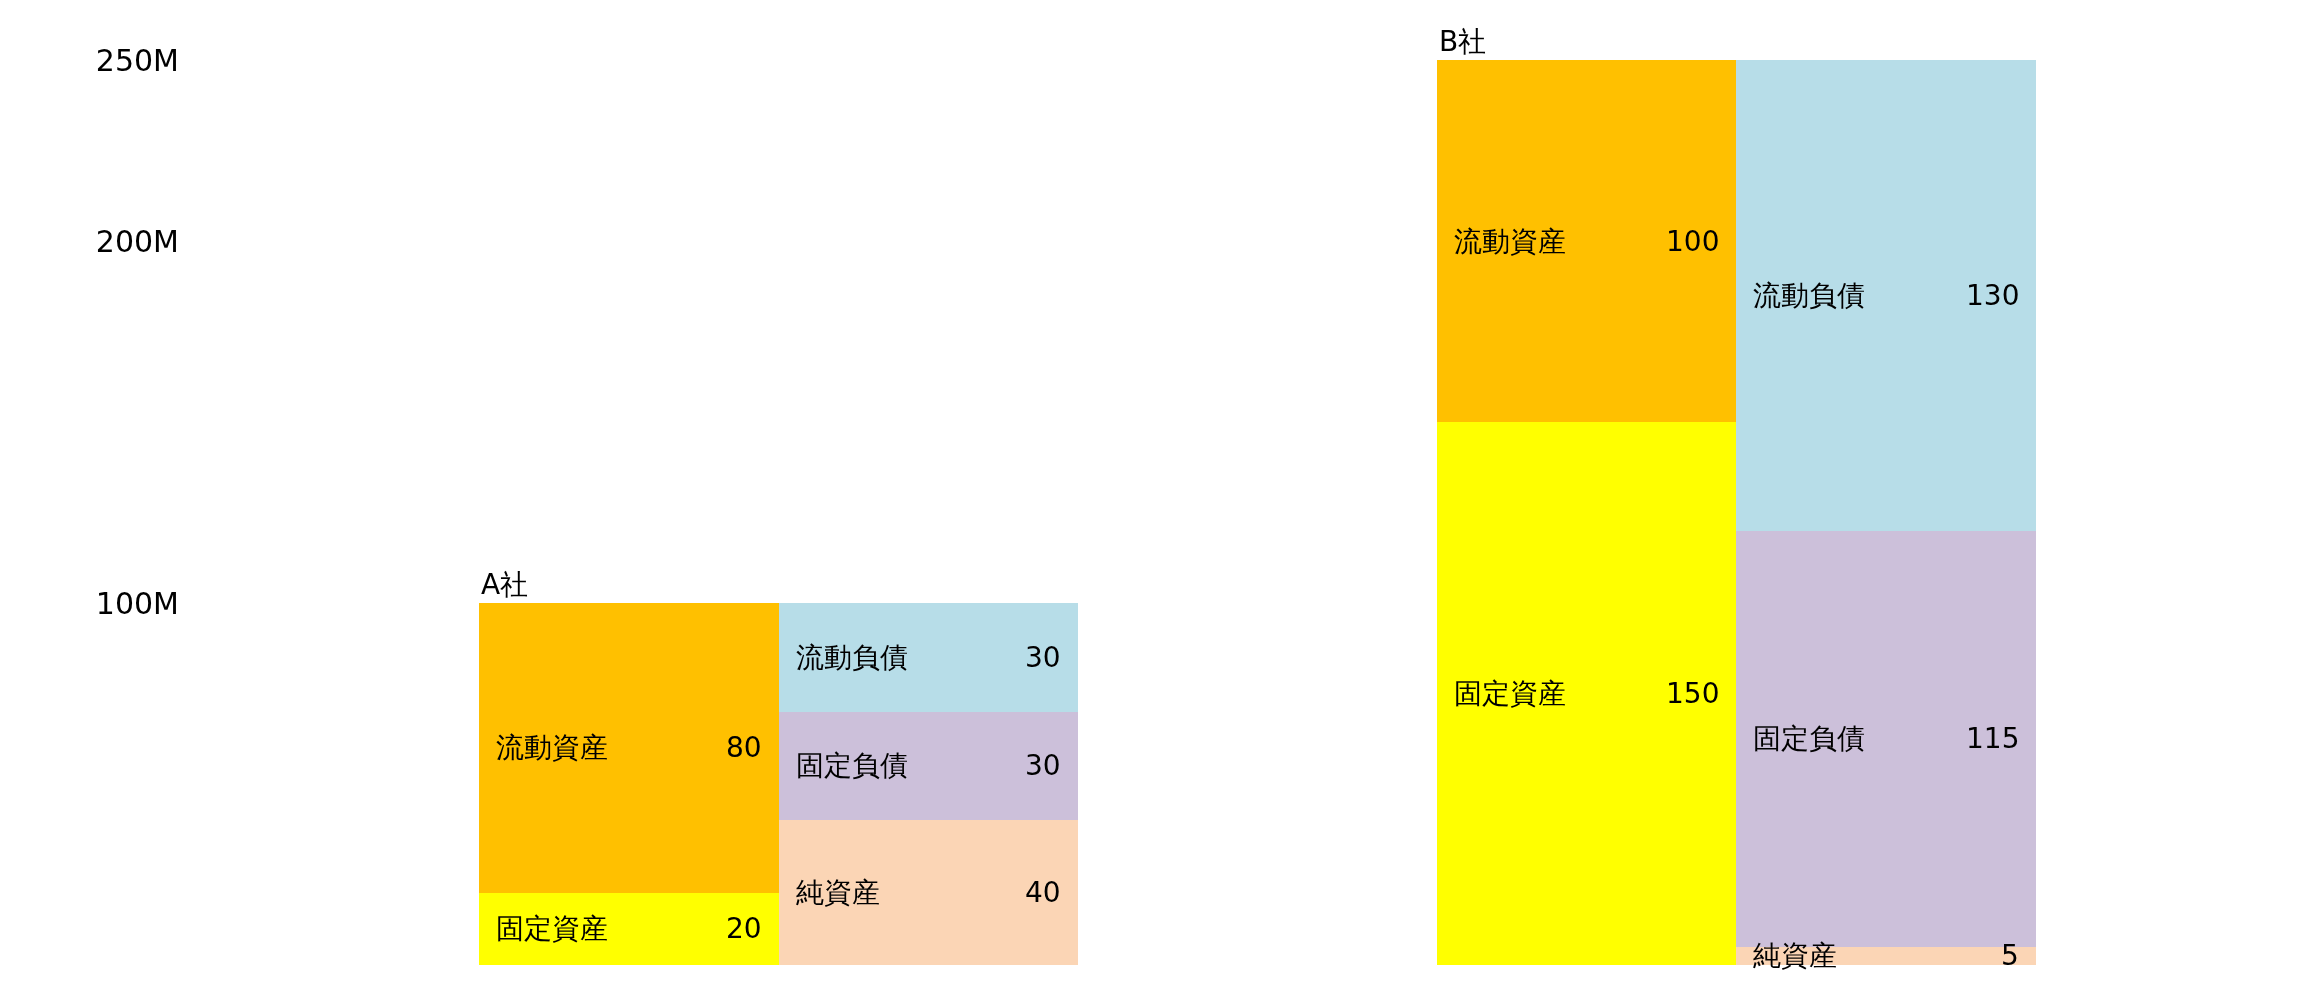 The image size is (2305, 995). What do you see at coordinates (1463, 41) in the screenshot?
I see `x-tick-label: B社` at bounding box center [1463, 41].